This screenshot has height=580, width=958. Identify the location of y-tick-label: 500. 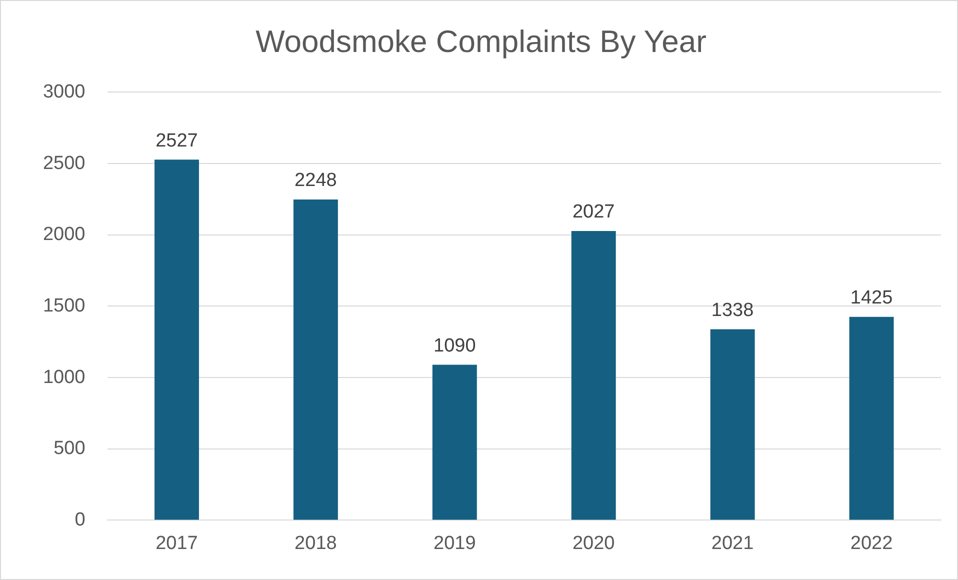
(70, 449).